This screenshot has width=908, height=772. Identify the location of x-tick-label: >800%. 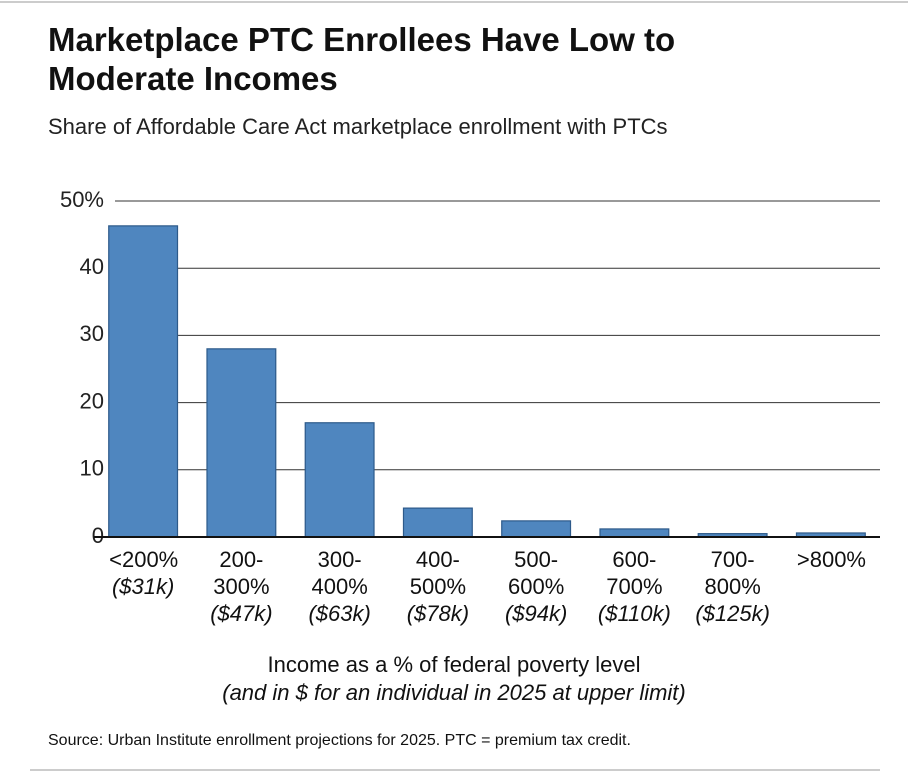
(831, 559).